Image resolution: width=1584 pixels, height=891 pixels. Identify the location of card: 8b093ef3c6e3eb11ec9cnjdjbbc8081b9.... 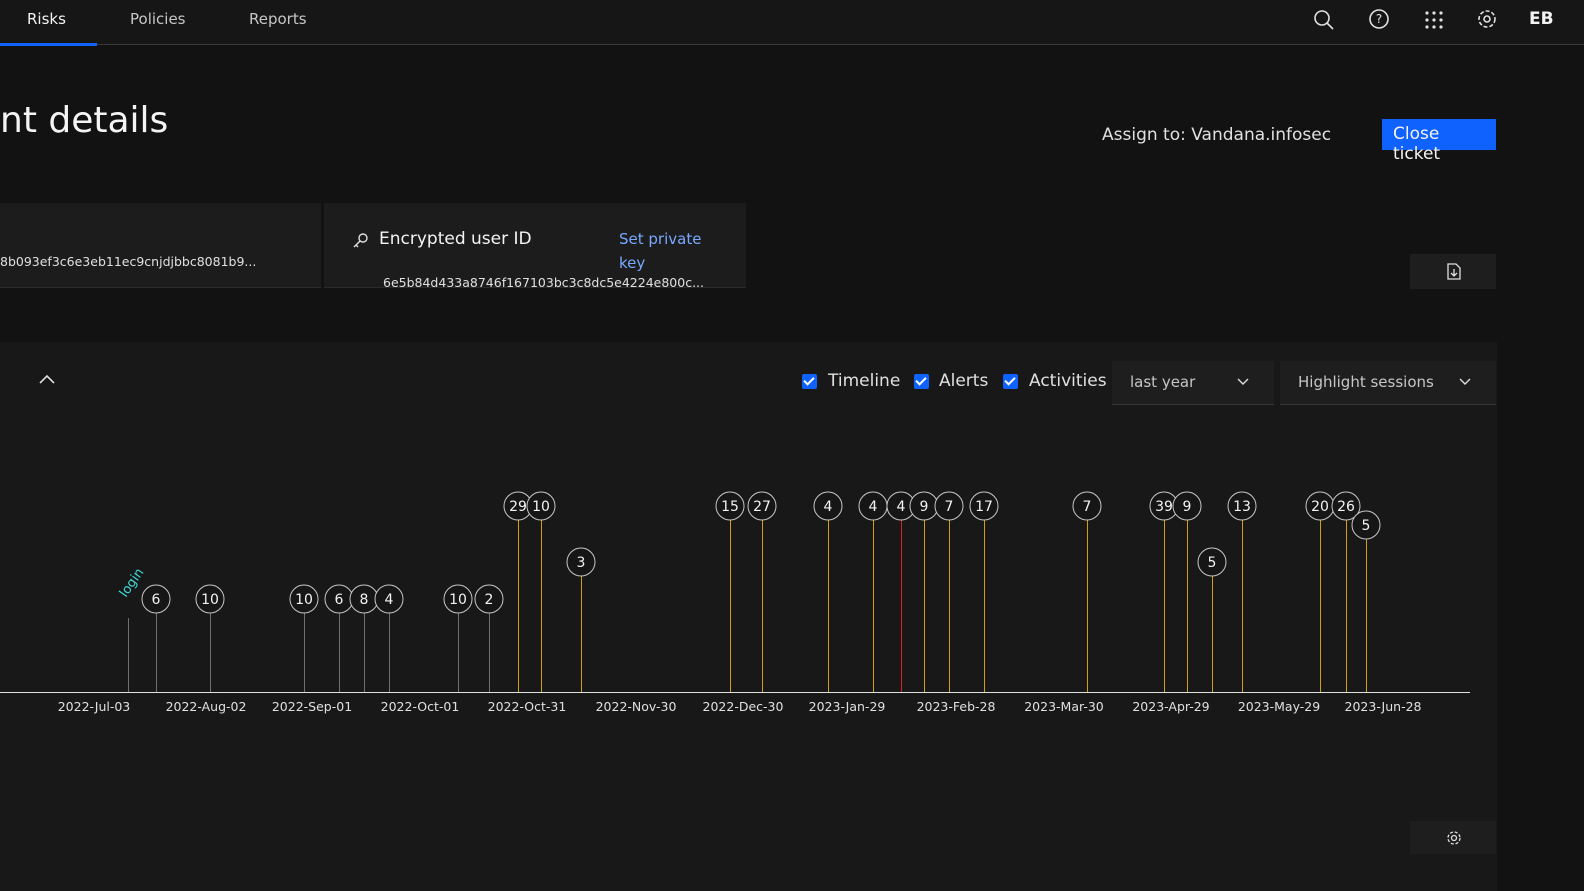
(160, 245).